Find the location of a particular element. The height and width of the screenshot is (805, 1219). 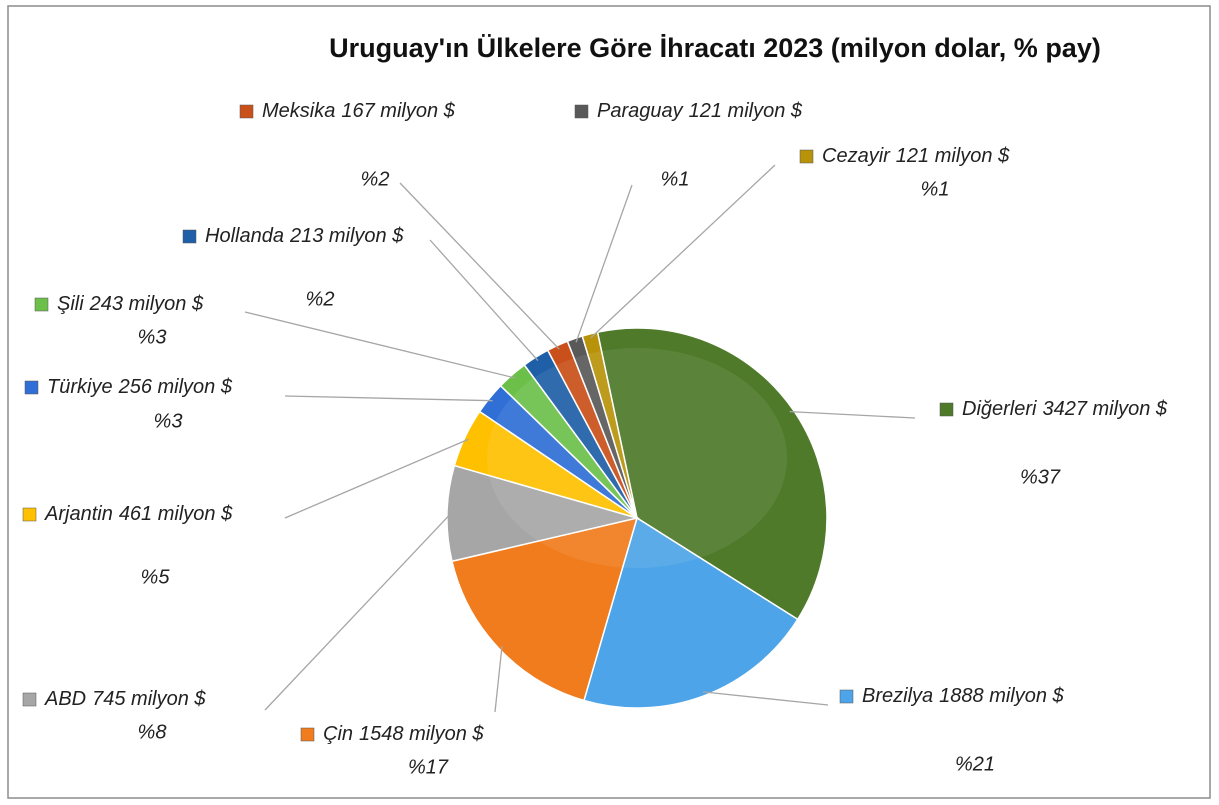

data-label: Cezayir 121 milyon $ is located at coordinates (916, 156).